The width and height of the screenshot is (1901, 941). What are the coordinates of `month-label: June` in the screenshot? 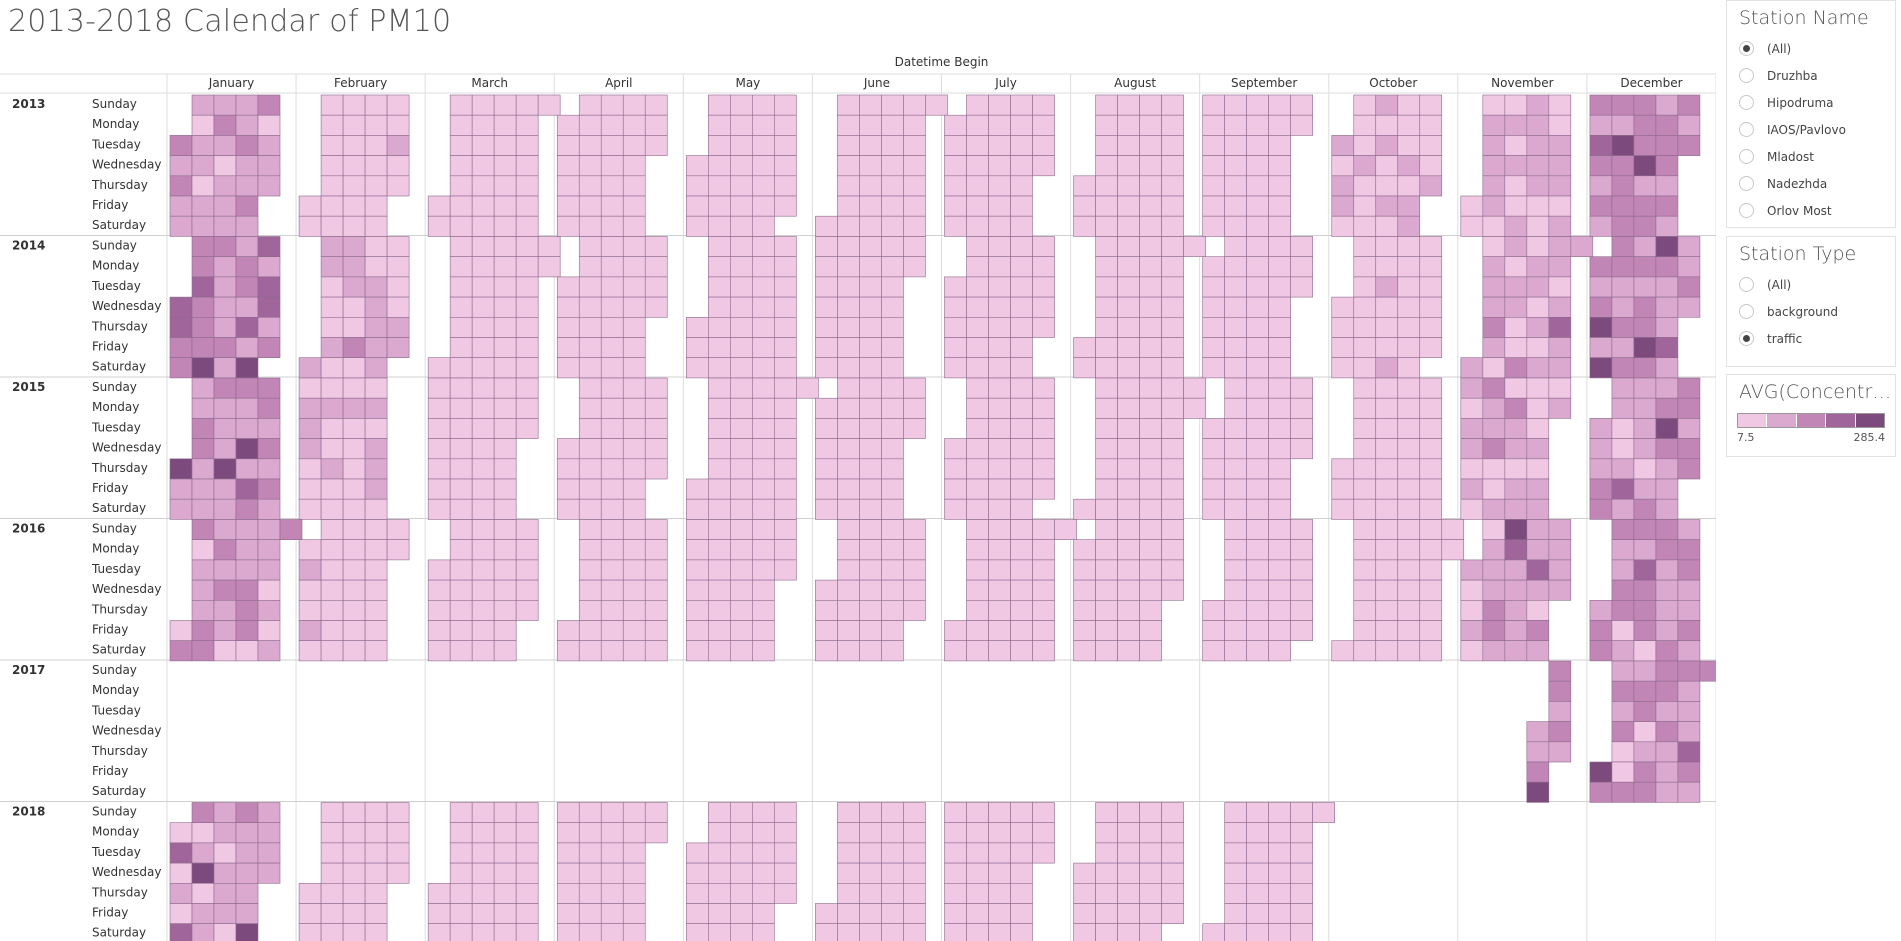 It's located at (876, 83).